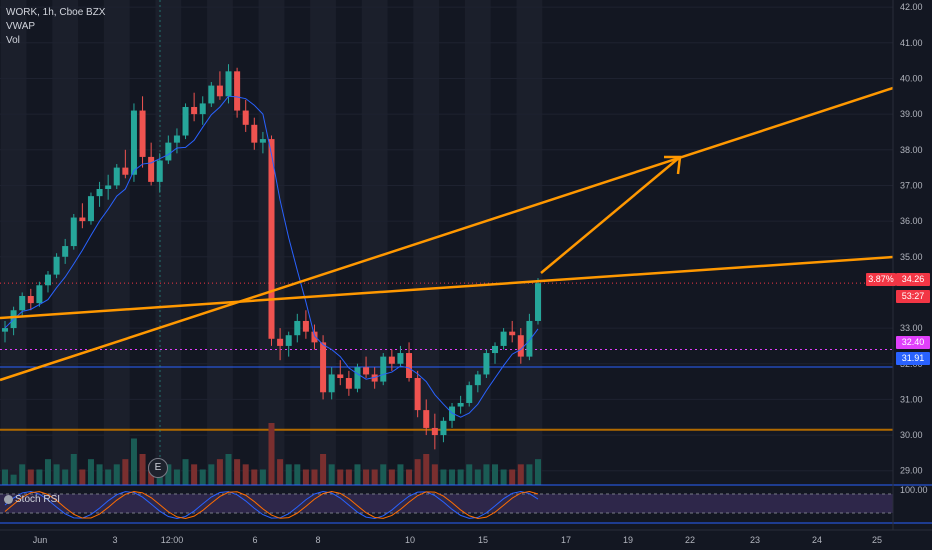 The width and height of the screenshot is (932, 550). I want to click on chart-legend: WORK, 1h, Cboe BZX VWAP Vol, so click(55, 27).